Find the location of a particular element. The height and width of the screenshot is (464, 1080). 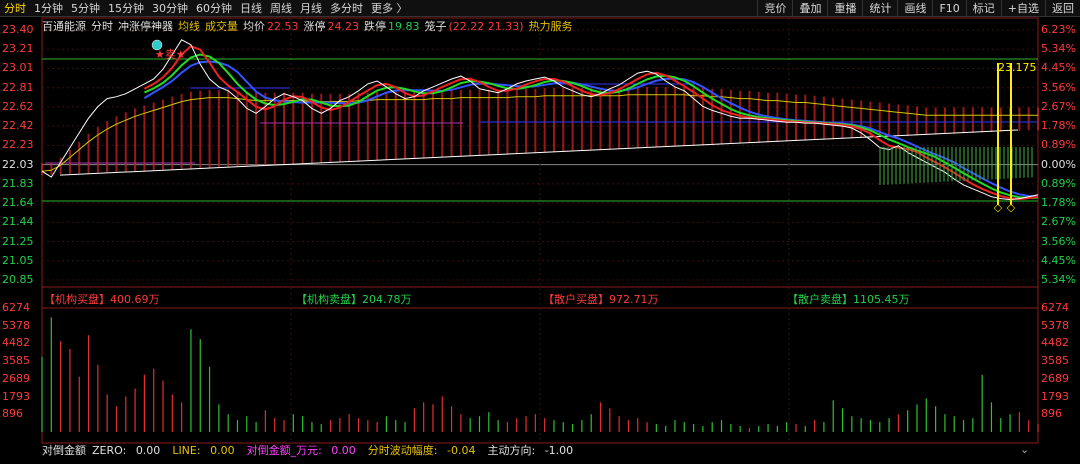

tab-2: 5分钟 is located at coordinates (85, 8).